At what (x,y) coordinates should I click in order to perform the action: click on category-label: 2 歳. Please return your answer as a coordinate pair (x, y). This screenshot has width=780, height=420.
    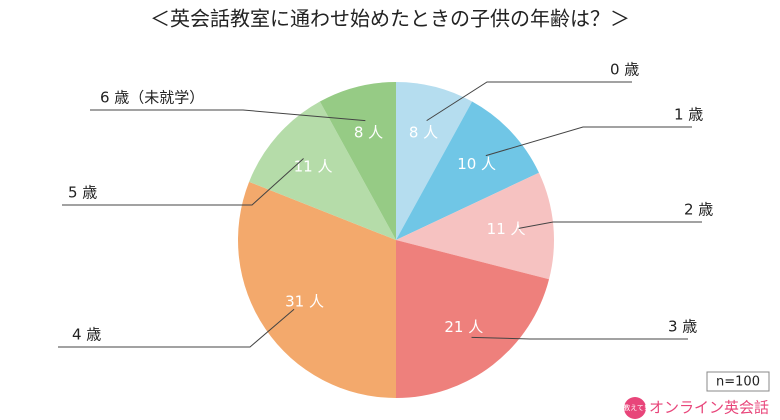
    Looking at the image, I should click on (698, 210).